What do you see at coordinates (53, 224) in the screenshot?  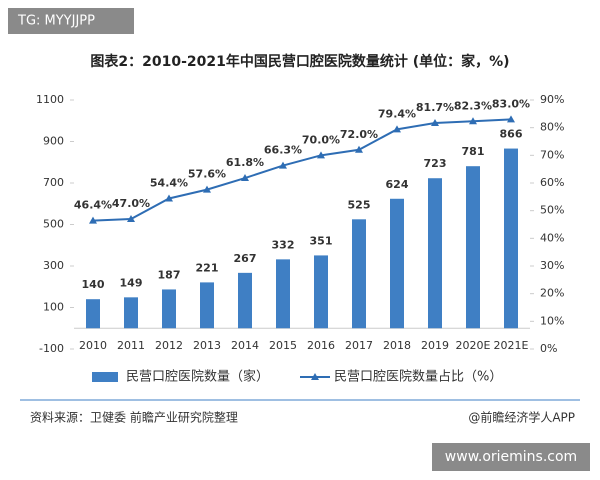 I see `y-tick-label: 500` at bounding box center [53, 224].